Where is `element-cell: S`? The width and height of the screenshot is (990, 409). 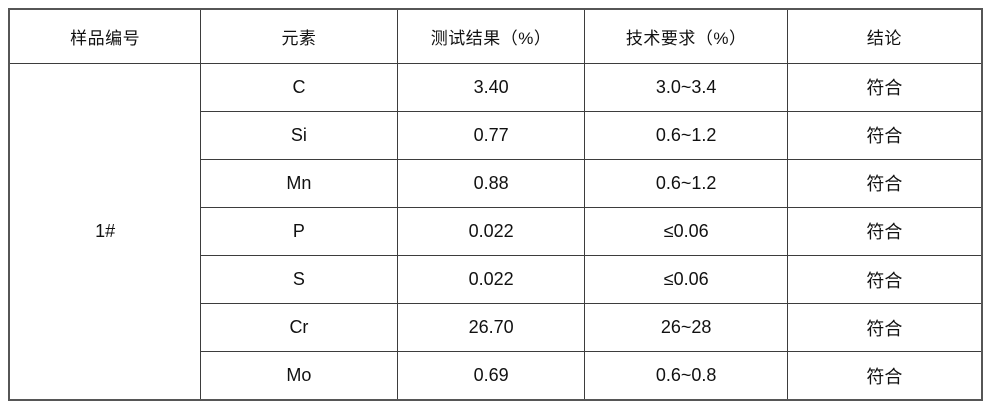 element-cell: S is located at coordinates (299, 280).